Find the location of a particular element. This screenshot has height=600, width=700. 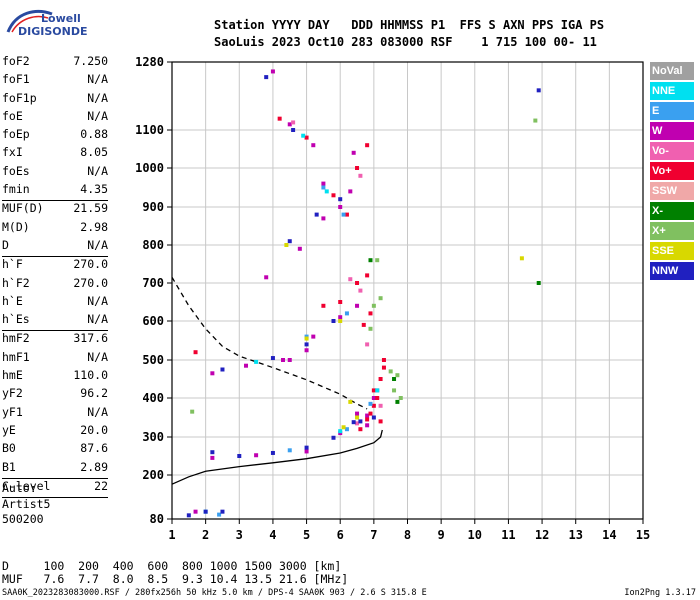

digisonde-logo: Lowell DIGISONDE is located at coordinates (45, 28).